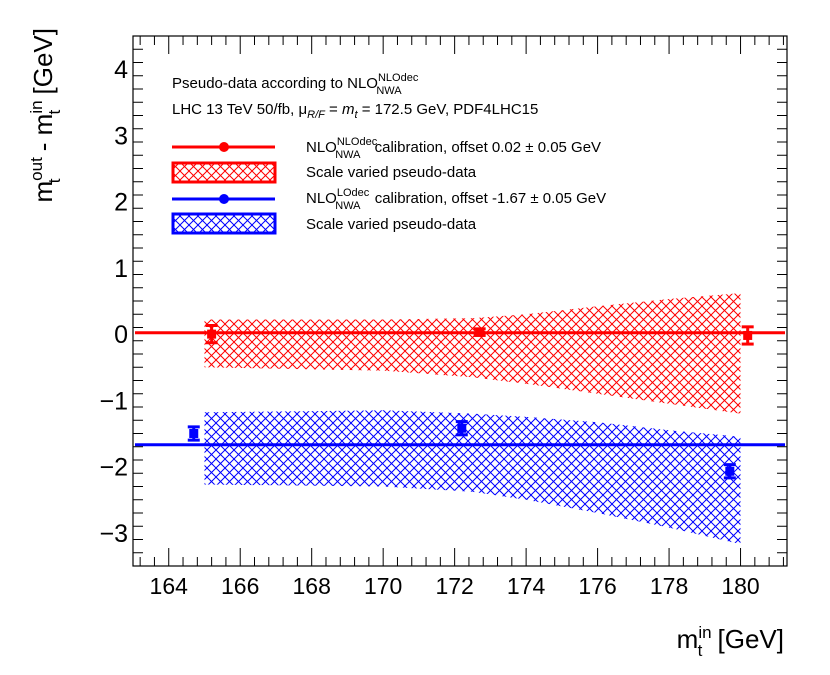 This screenshot has height=675, width=830. Describe the element at coordinates (224, 147) in the screenshot. I see `legend-red-marker` at that location.